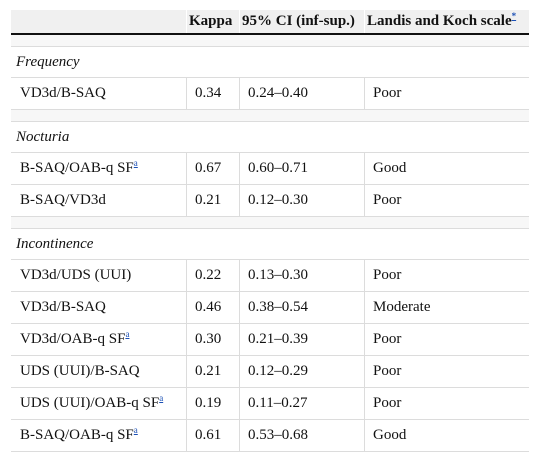 The height and width of the screenshot is (452, 540). Describe the element at coordinates (270, 62) in the screenshot. I see `section-row: Frequency` at that location.